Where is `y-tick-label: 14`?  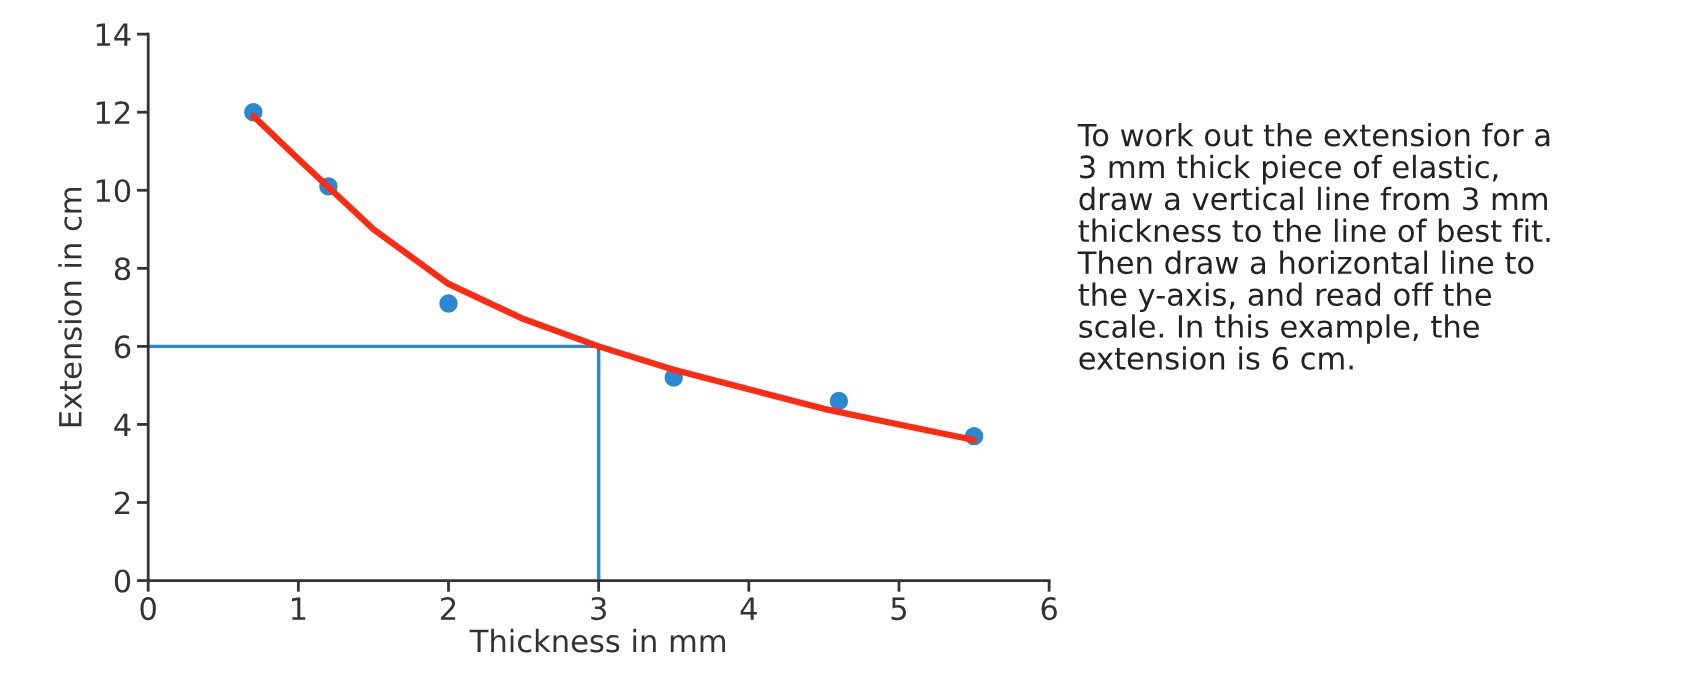 y-tick-label: 14 is located at coordinates (113, 34).